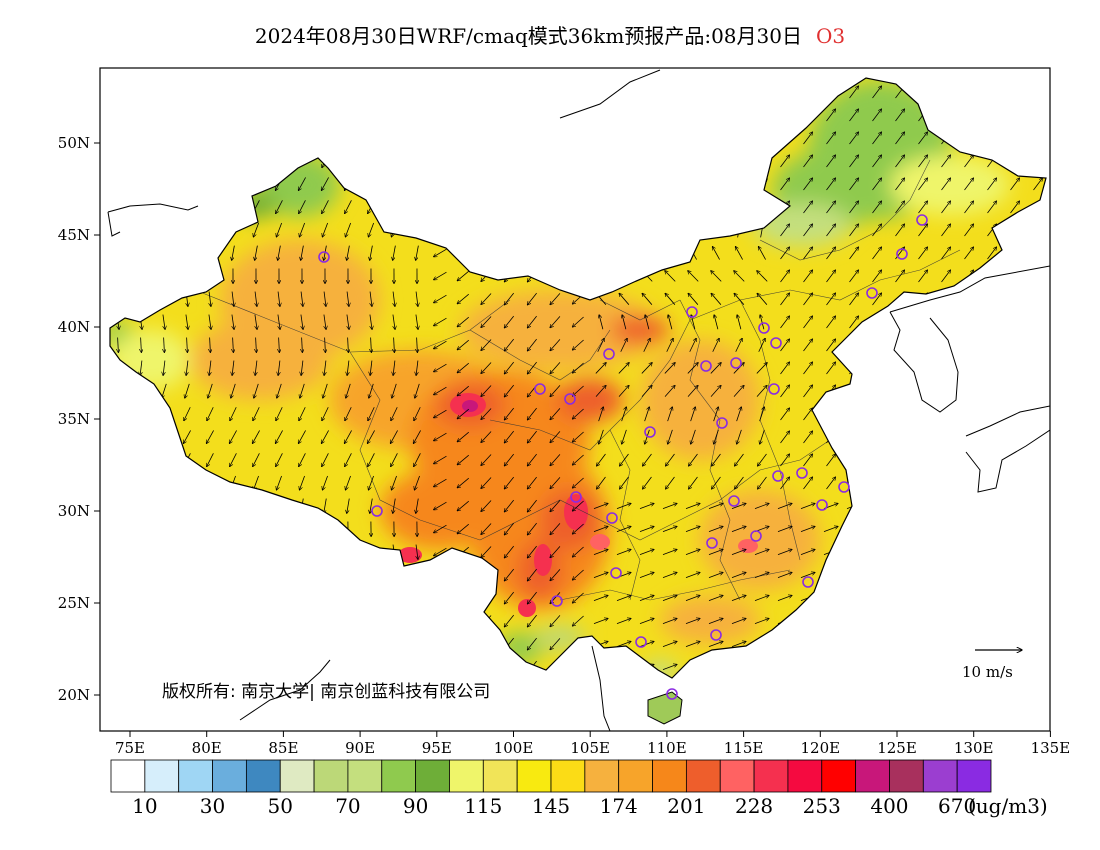  I want to click on title-pollutant: O3, so click(830, 36).